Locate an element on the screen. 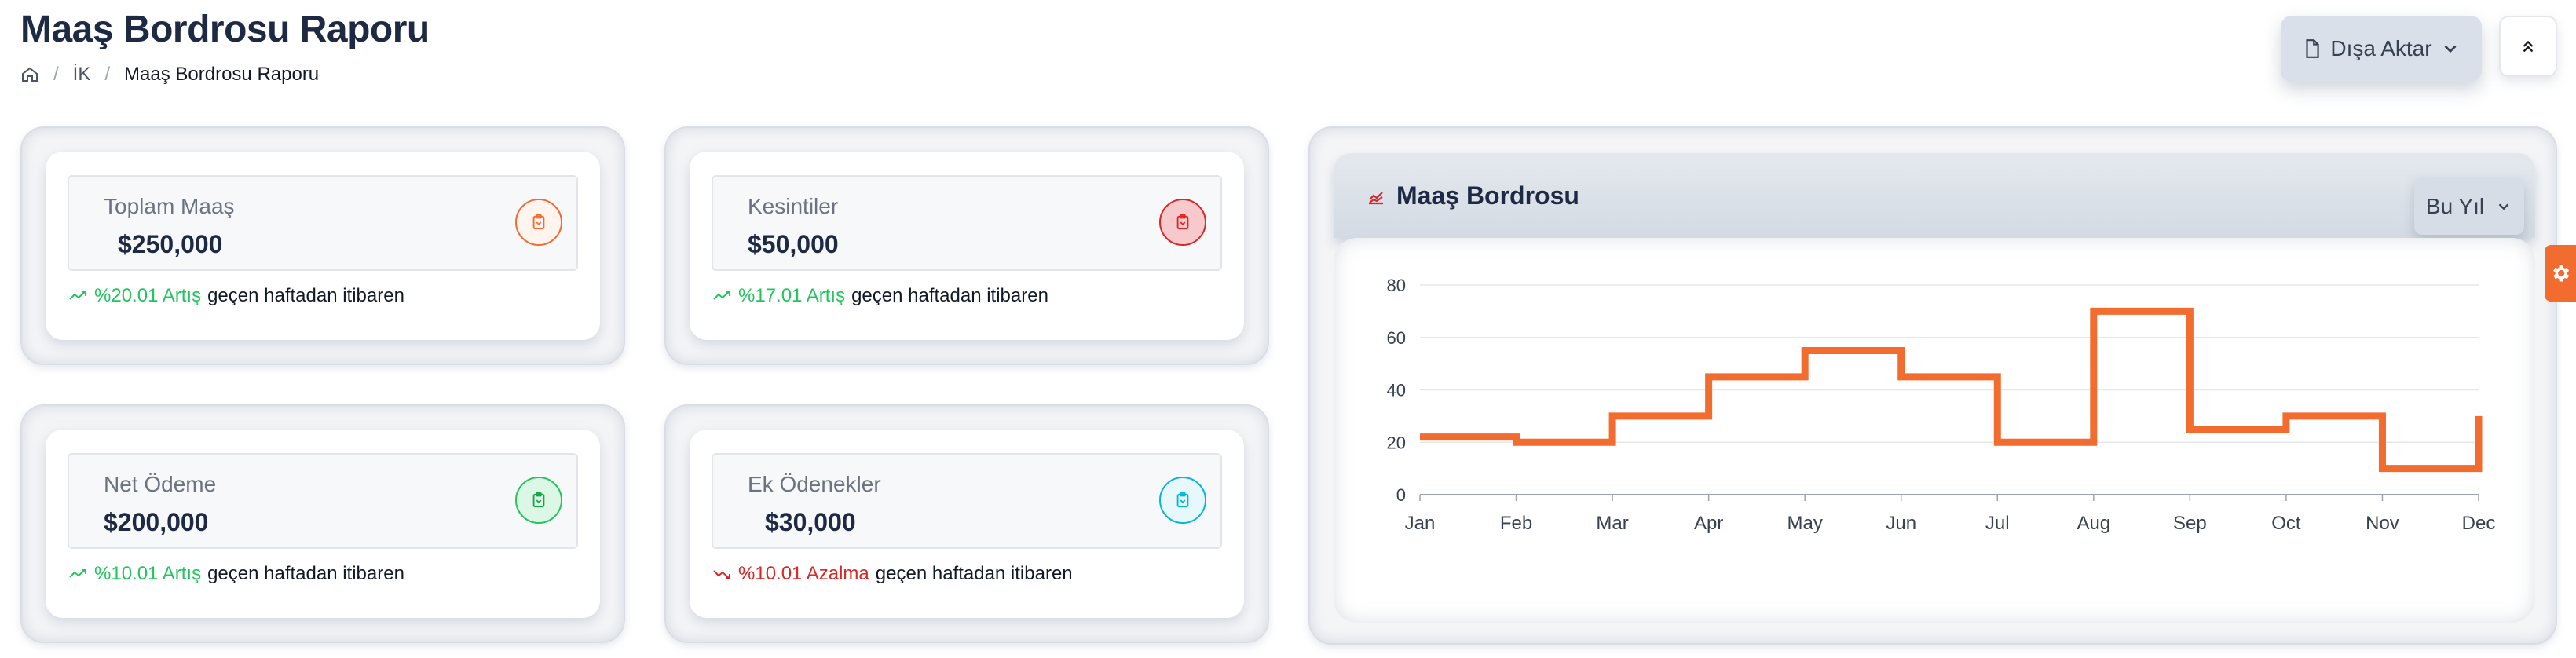  period-select: Bu Yıl is located at coordinates (2469, 206).